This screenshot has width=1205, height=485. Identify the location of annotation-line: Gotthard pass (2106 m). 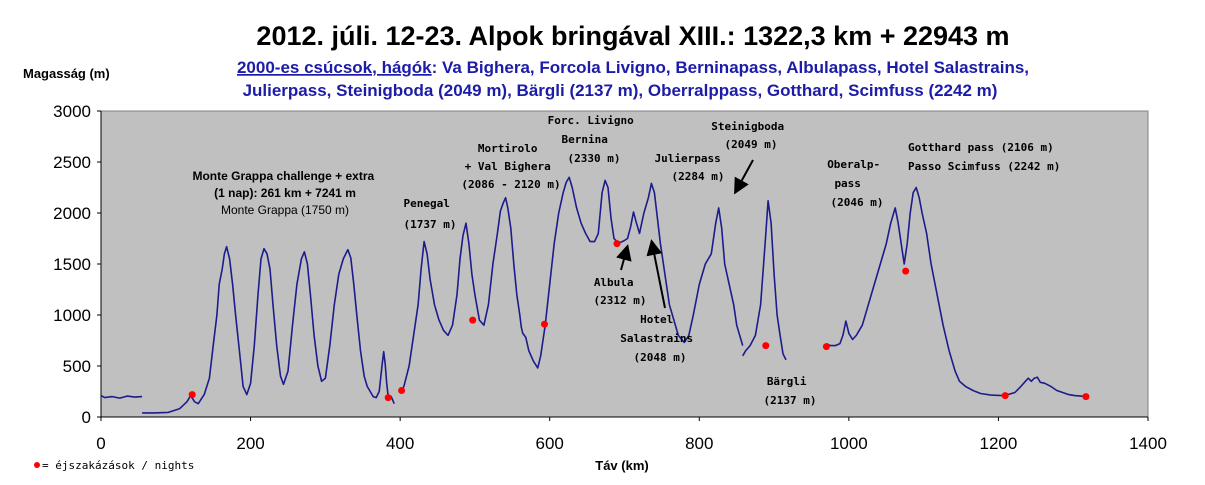
(981, 147).